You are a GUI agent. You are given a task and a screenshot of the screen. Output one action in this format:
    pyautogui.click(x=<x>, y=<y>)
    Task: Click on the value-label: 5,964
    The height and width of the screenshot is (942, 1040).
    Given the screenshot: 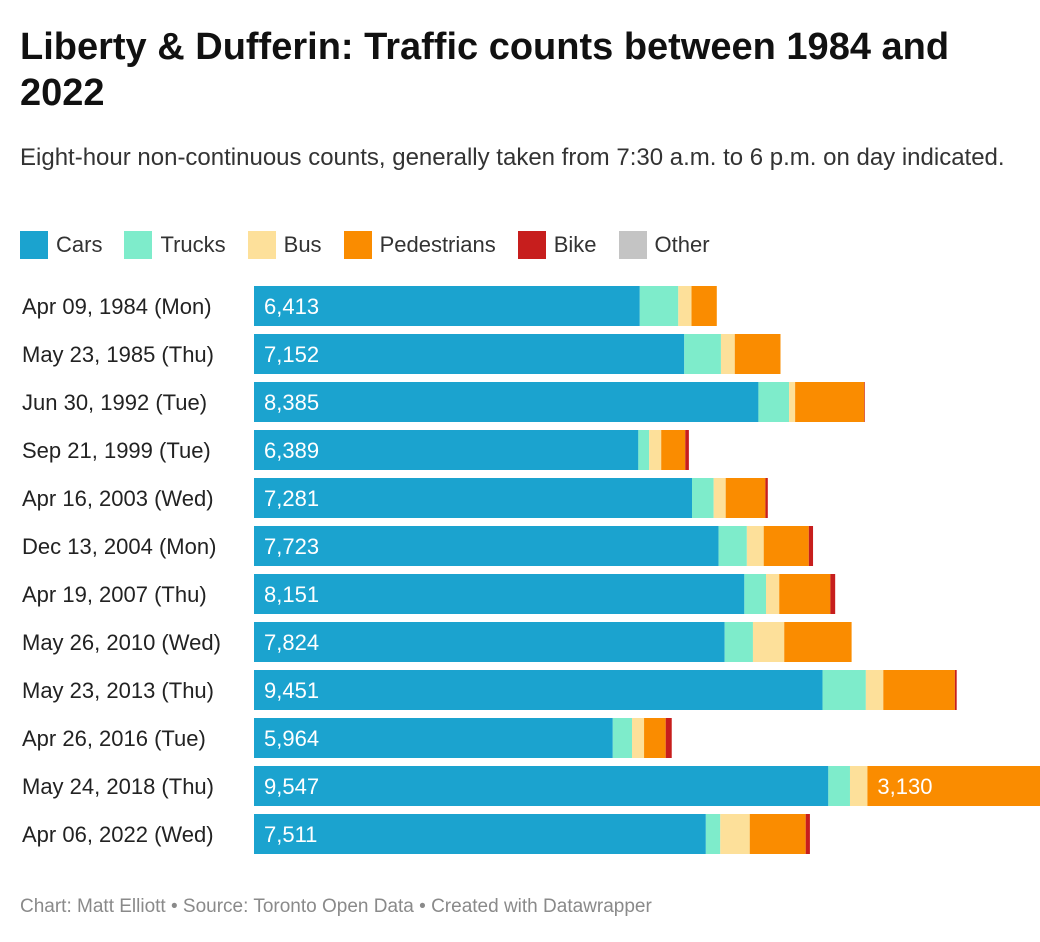 What is the action you would take?
    pyautogui.click(x=291, y=738)
    